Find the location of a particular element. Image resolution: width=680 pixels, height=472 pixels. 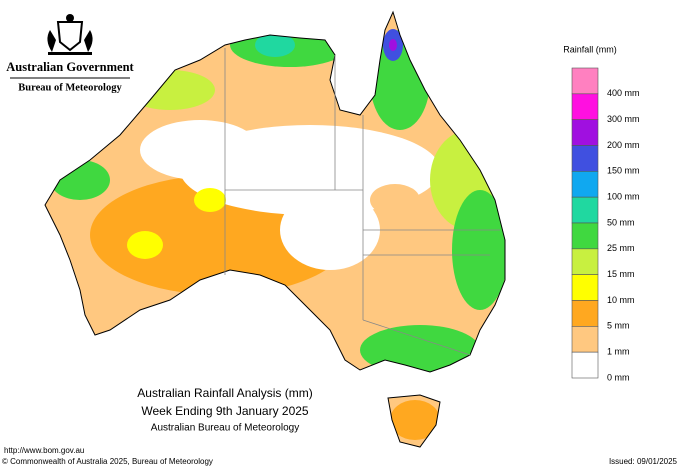

legend-label: 400 mm is located at coordinates (623, 93).